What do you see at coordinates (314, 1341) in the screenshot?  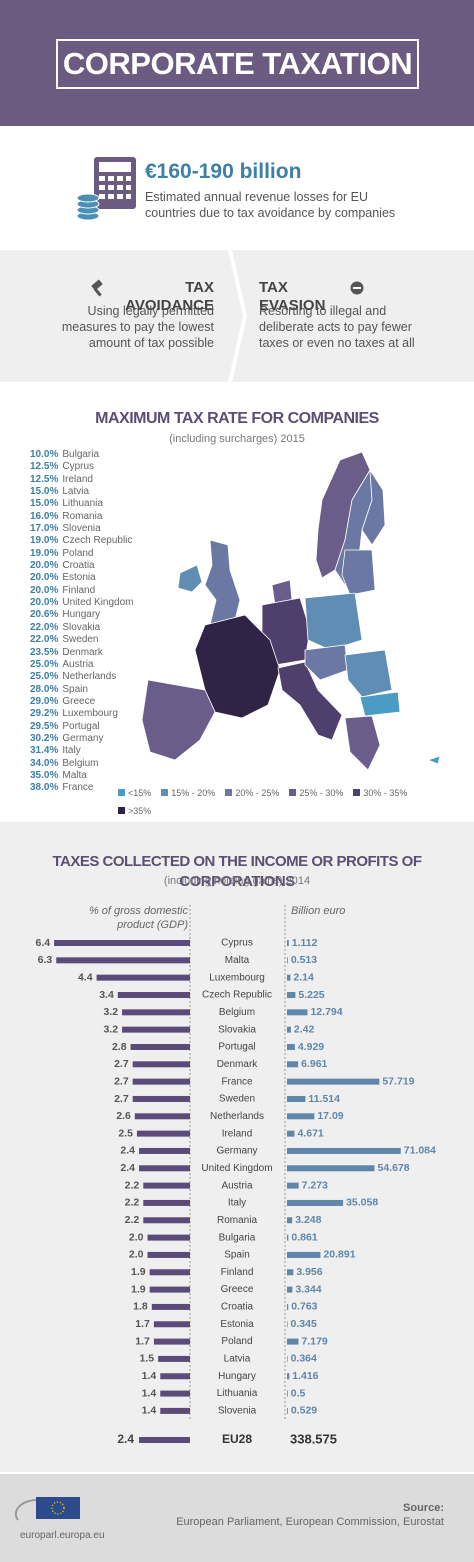 I see `value-label: 7.179` at bounding box center [314, 1341].